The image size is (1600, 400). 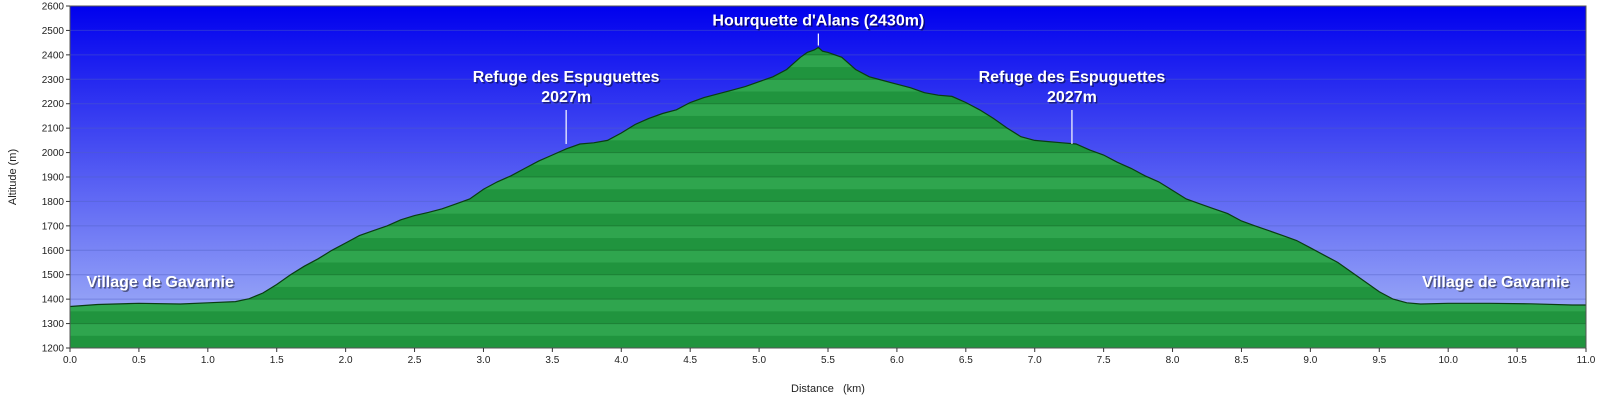 What do you see at coordinates (1379, 360) in the screenshot?
I see `x-tick-label: 9.5` at bounding box center [1379, 360].